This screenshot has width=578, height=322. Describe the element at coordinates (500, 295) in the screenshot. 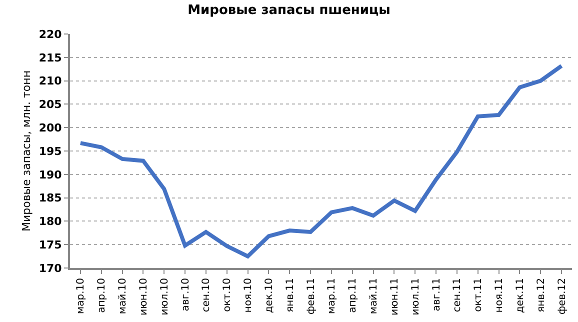

I see `x-tick-label: ноя.11` at that location.